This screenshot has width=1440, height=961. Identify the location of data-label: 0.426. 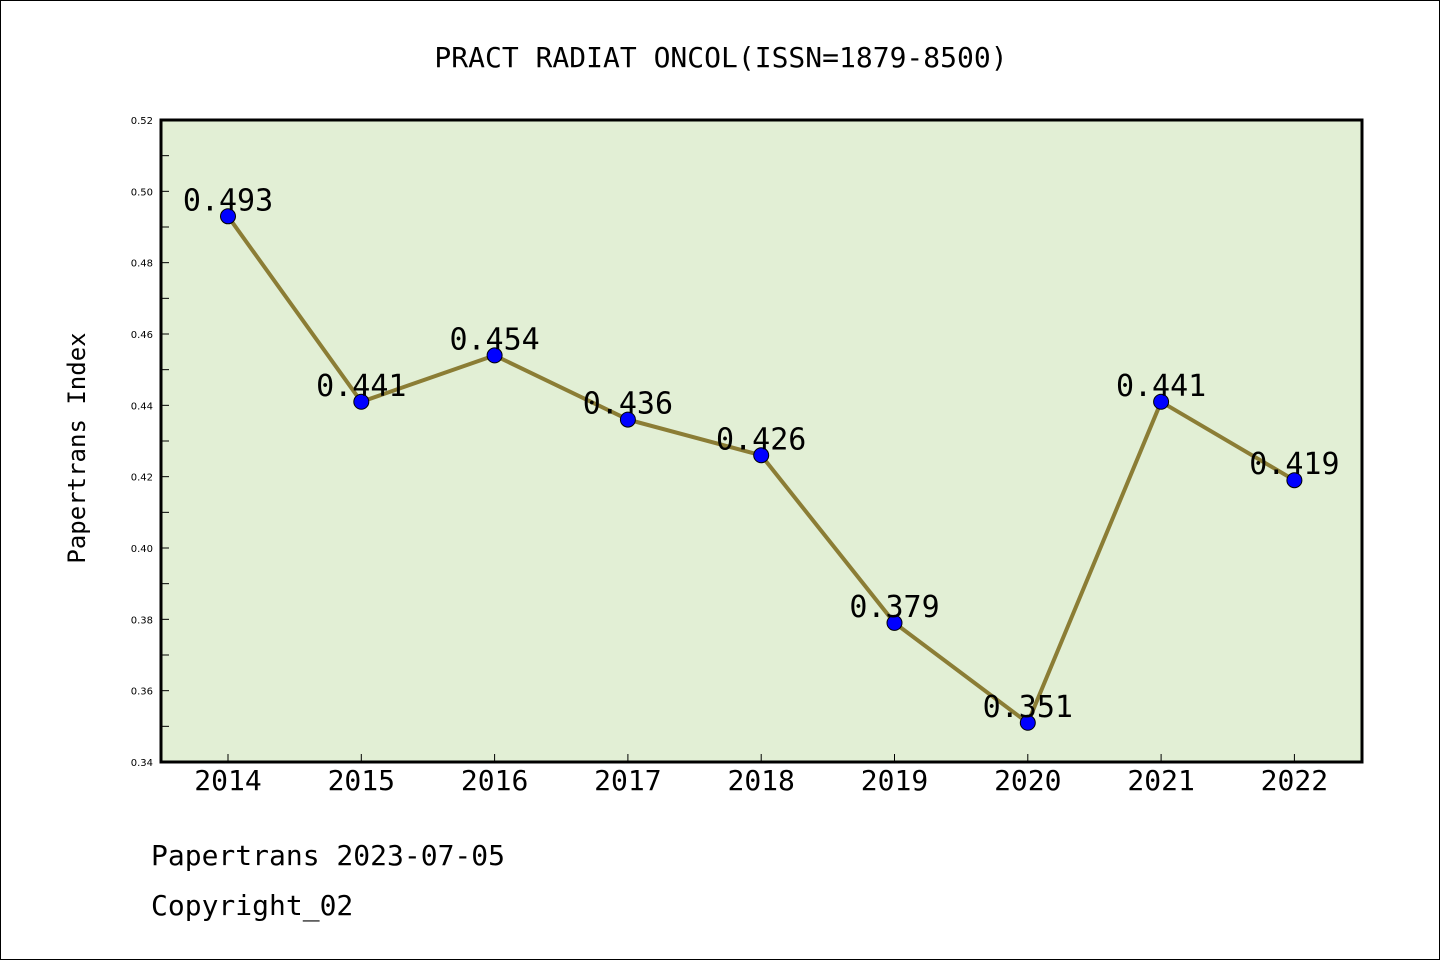
(761, 439).